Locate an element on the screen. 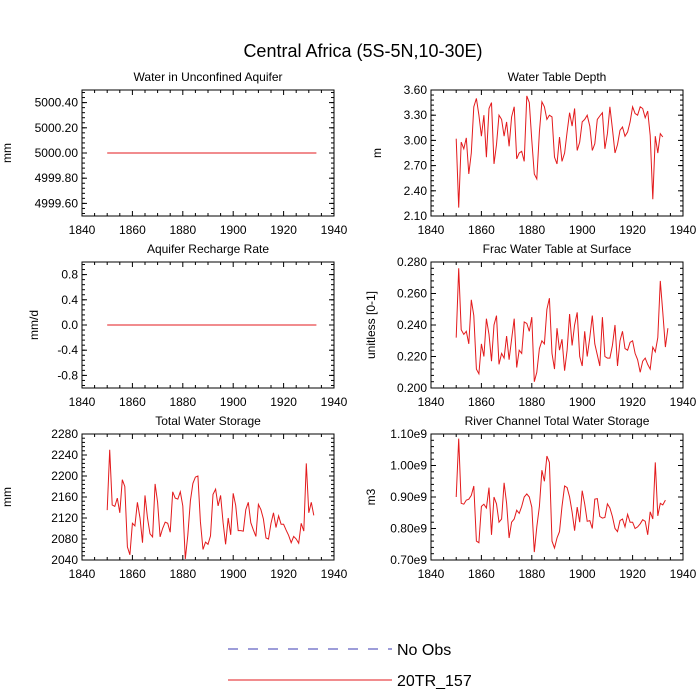 The image size is (700, 700). y-tick-label: 2.40 is located at coordinates (416, 191).